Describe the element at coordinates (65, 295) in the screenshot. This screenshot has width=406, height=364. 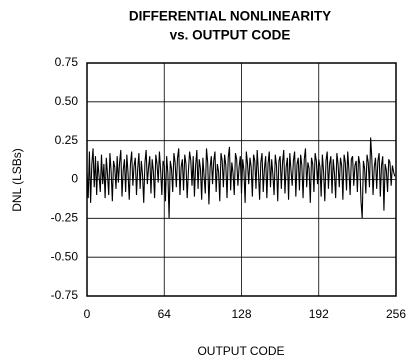
I see `y-tick-label: -0.75` at that location.